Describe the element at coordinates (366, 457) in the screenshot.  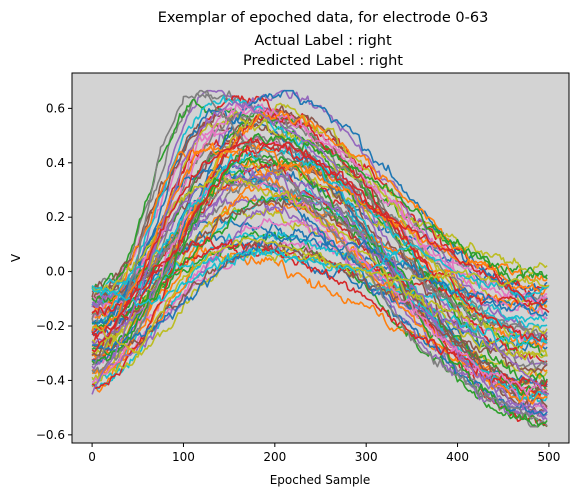
I see `x-tick-label: 300` at that location.